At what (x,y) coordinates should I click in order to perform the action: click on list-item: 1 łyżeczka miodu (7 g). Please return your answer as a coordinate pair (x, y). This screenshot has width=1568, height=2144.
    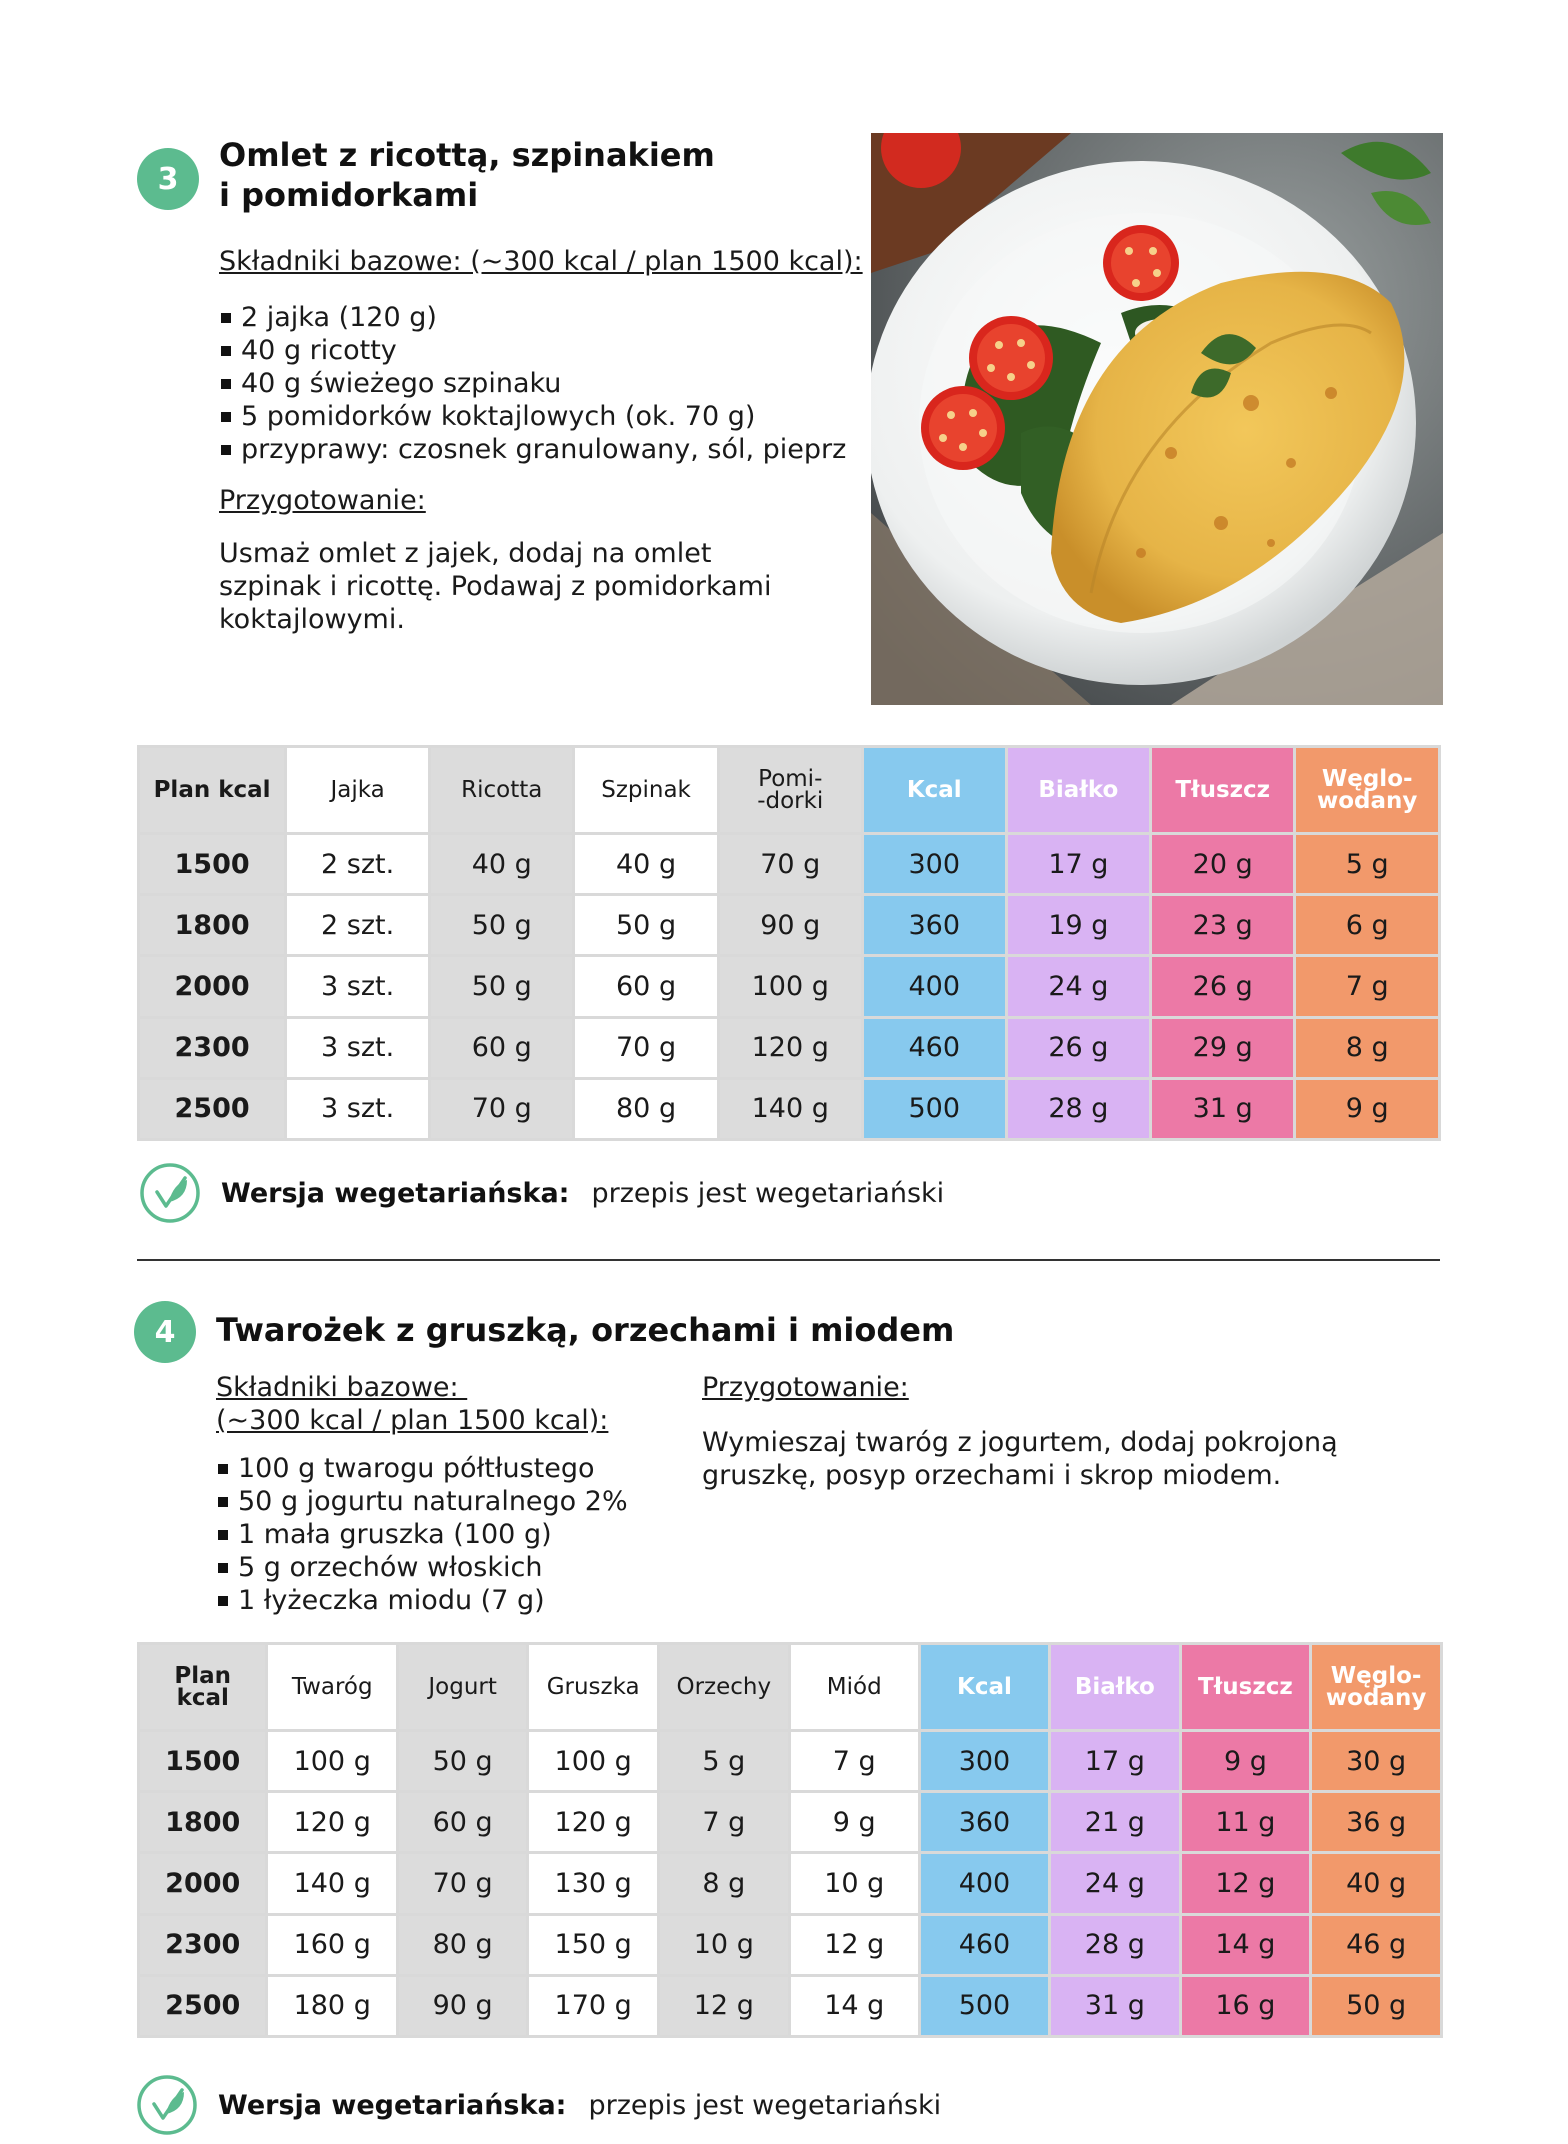
    Looking at the image, I should click on (423, 1600).